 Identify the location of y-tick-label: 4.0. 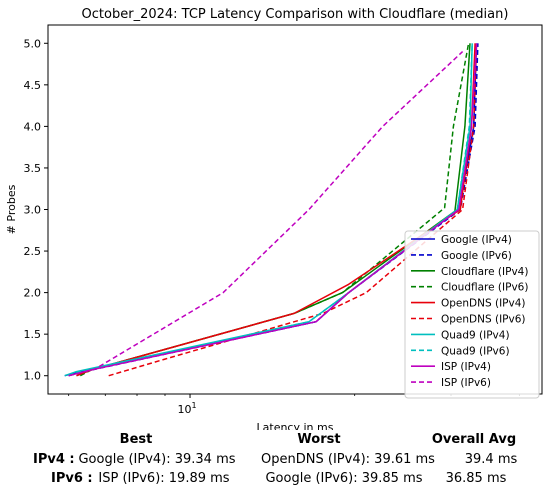
(33, 126).